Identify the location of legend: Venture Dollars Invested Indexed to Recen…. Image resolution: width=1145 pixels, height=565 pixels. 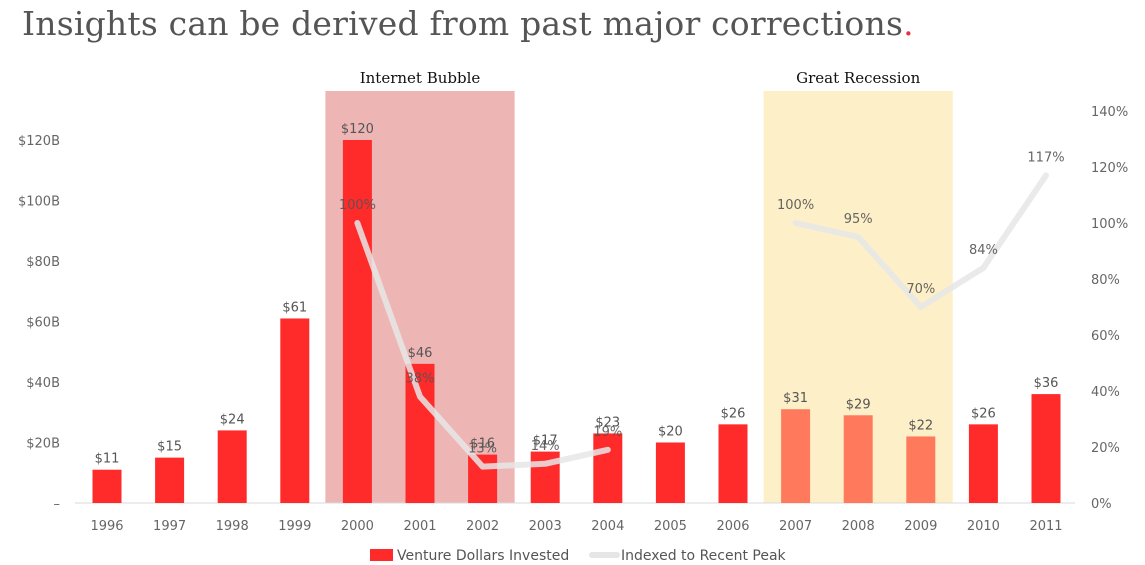
(578, 556).